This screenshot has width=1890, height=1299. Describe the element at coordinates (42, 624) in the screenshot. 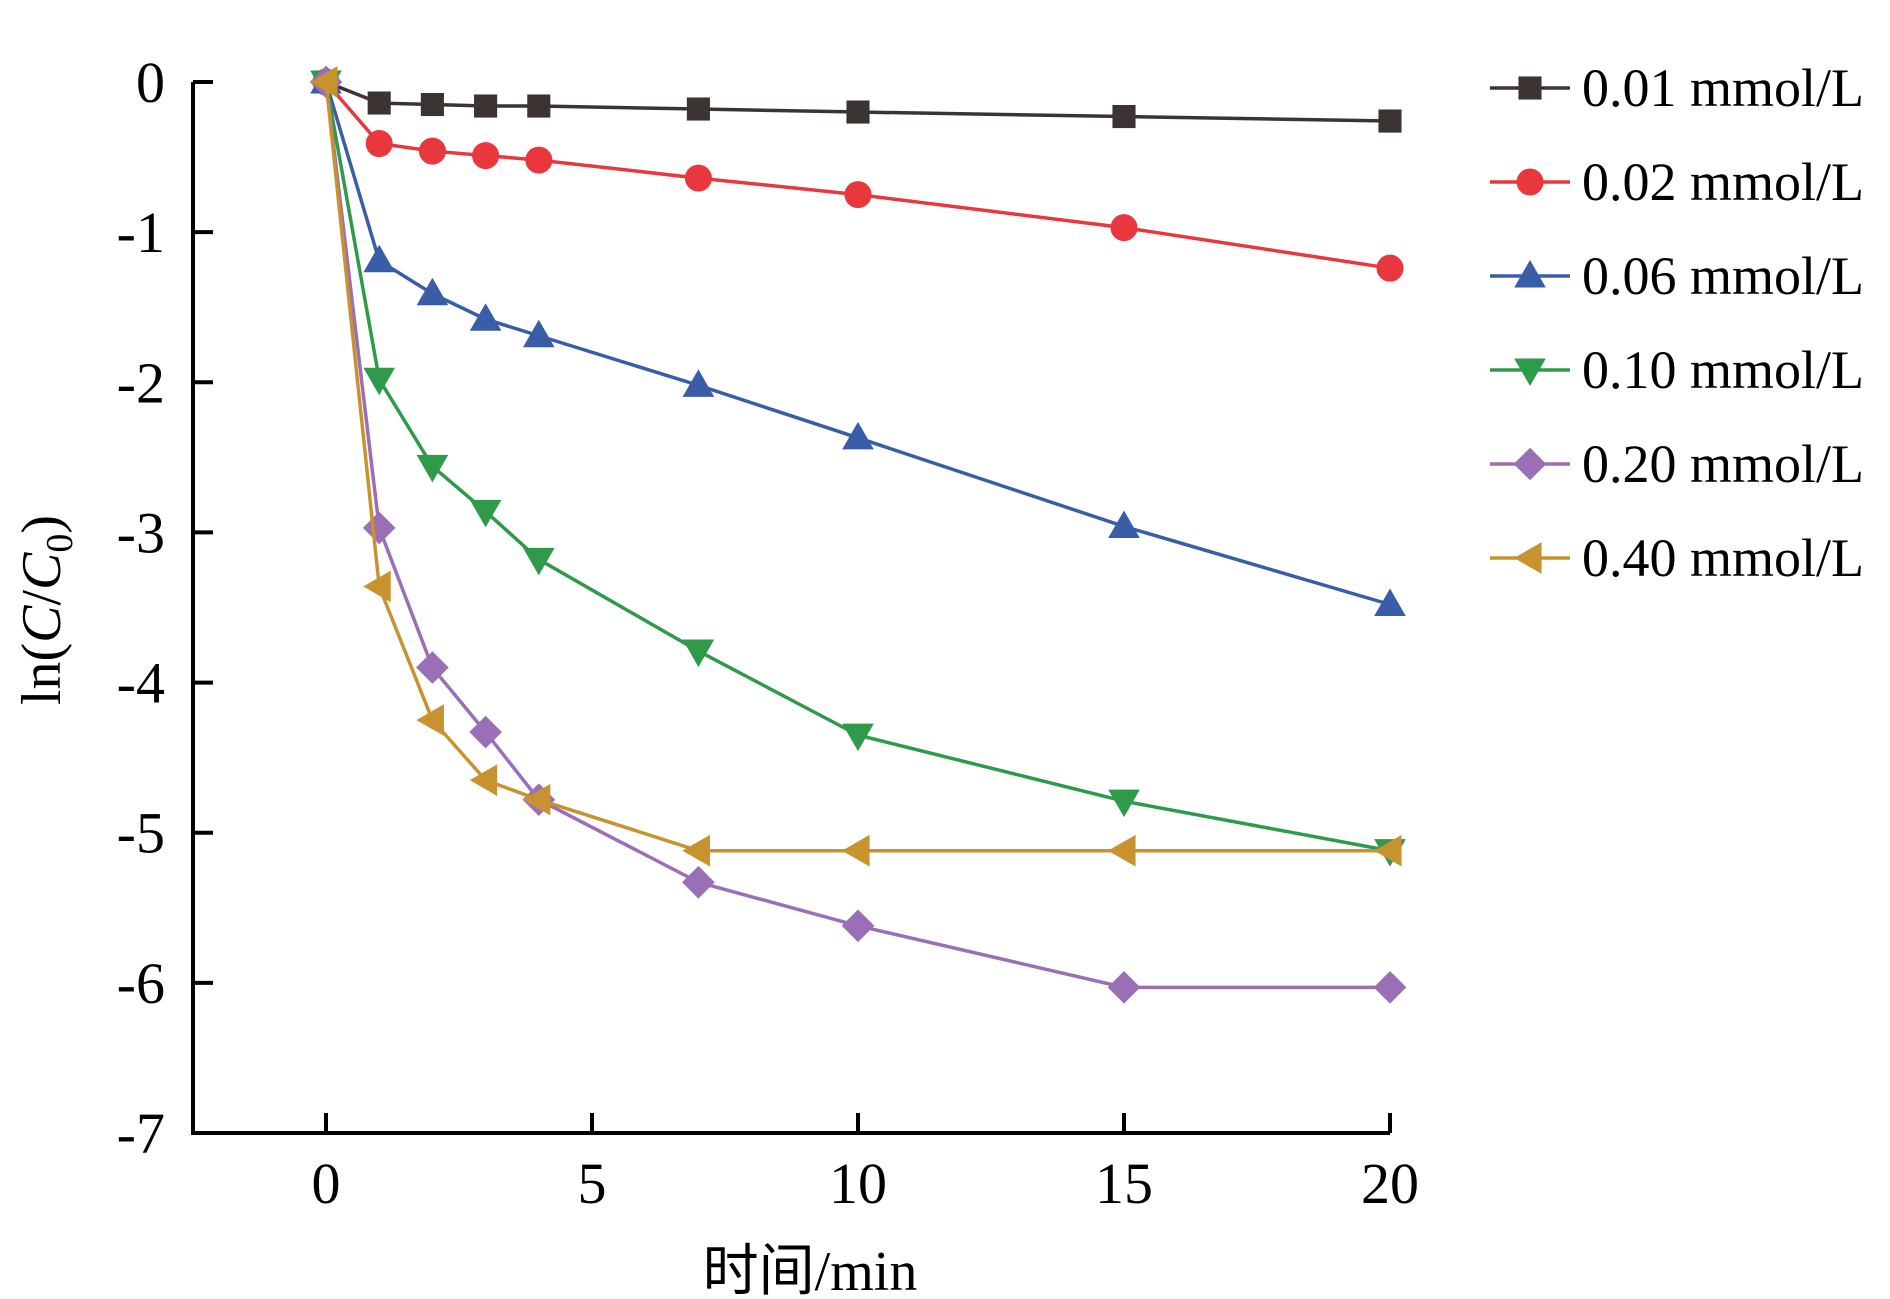

I see `y-axis-title-numerator: C` at that location.